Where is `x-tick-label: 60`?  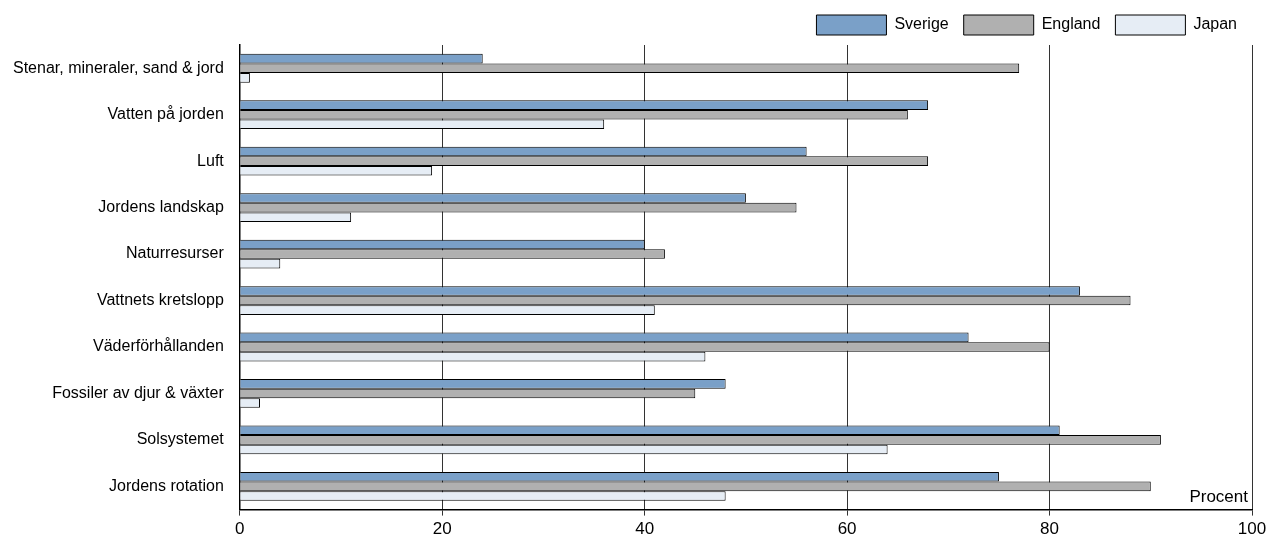
x-tick-label: 60 is located at coordinates (847, 529).